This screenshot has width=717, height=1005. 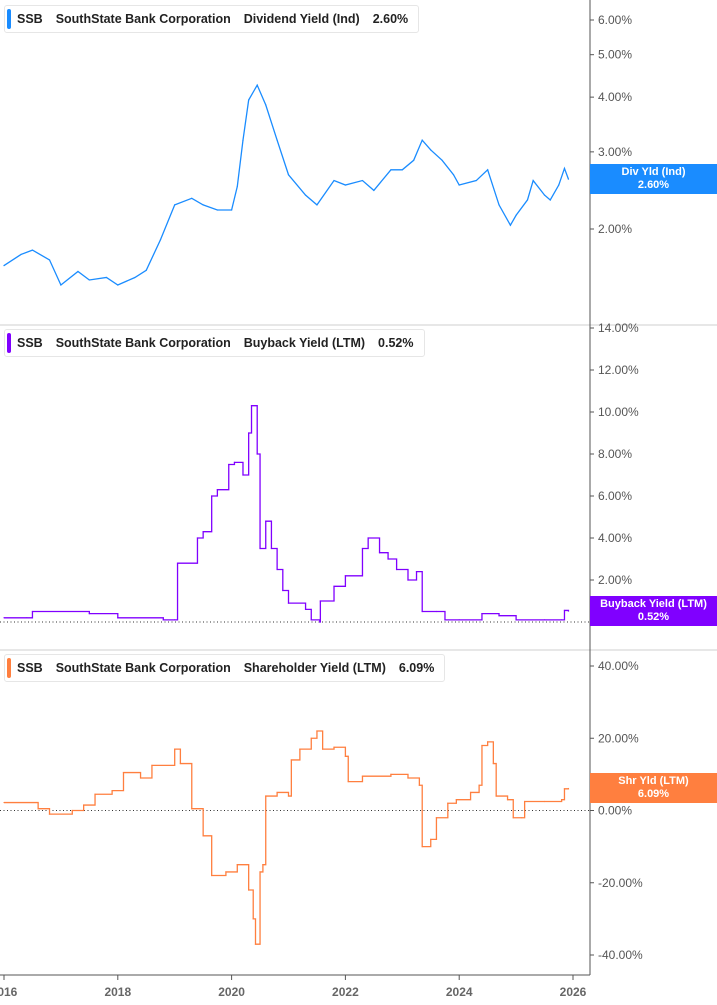 I want to click on metric-name: Shareholder Yield (LTM), so click(x=314, y=668).